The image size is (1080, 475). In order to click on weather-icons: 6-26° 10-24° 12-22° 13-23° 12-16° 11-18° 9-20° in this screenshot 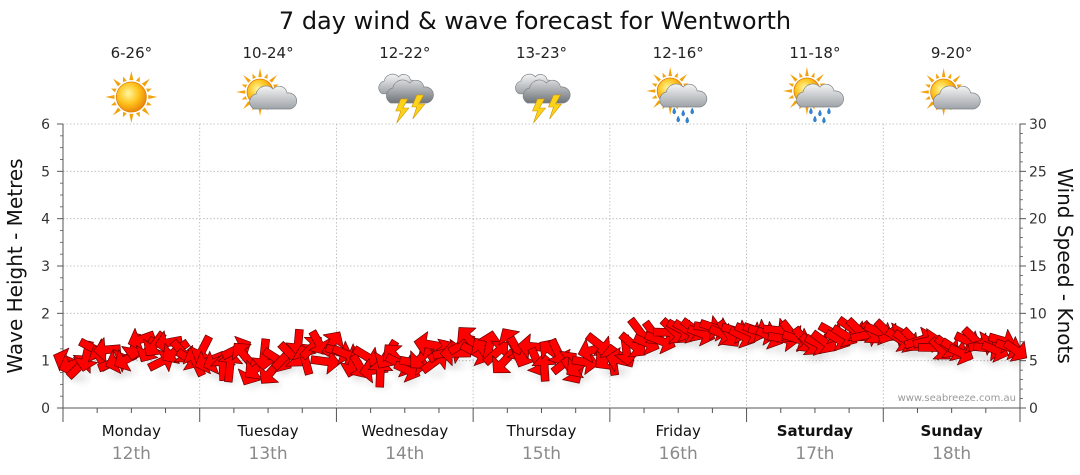, I will do `click(543, 84)`.